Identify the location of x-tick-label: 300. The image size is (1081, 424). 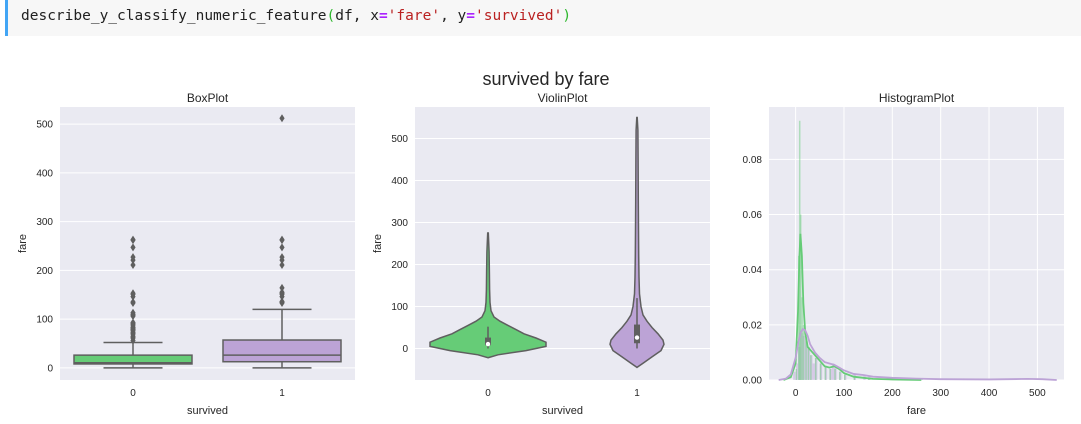
(940, 393).